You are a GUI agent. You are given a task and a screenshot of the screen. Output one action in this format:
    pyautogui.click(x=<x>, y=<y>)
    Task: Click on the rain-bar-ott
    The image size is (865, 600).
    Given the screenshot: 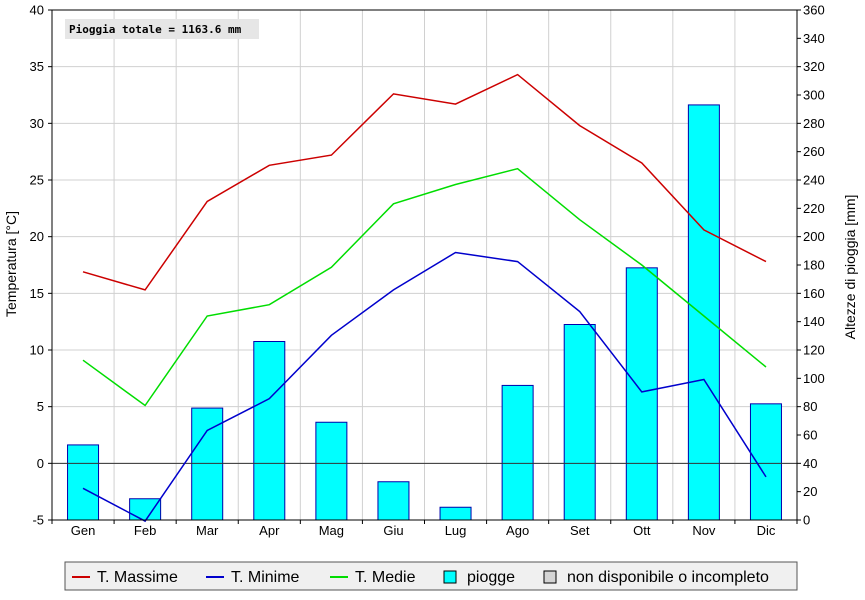 What is the action you would take?
    pyautogui.click(x=641, y=394)
    